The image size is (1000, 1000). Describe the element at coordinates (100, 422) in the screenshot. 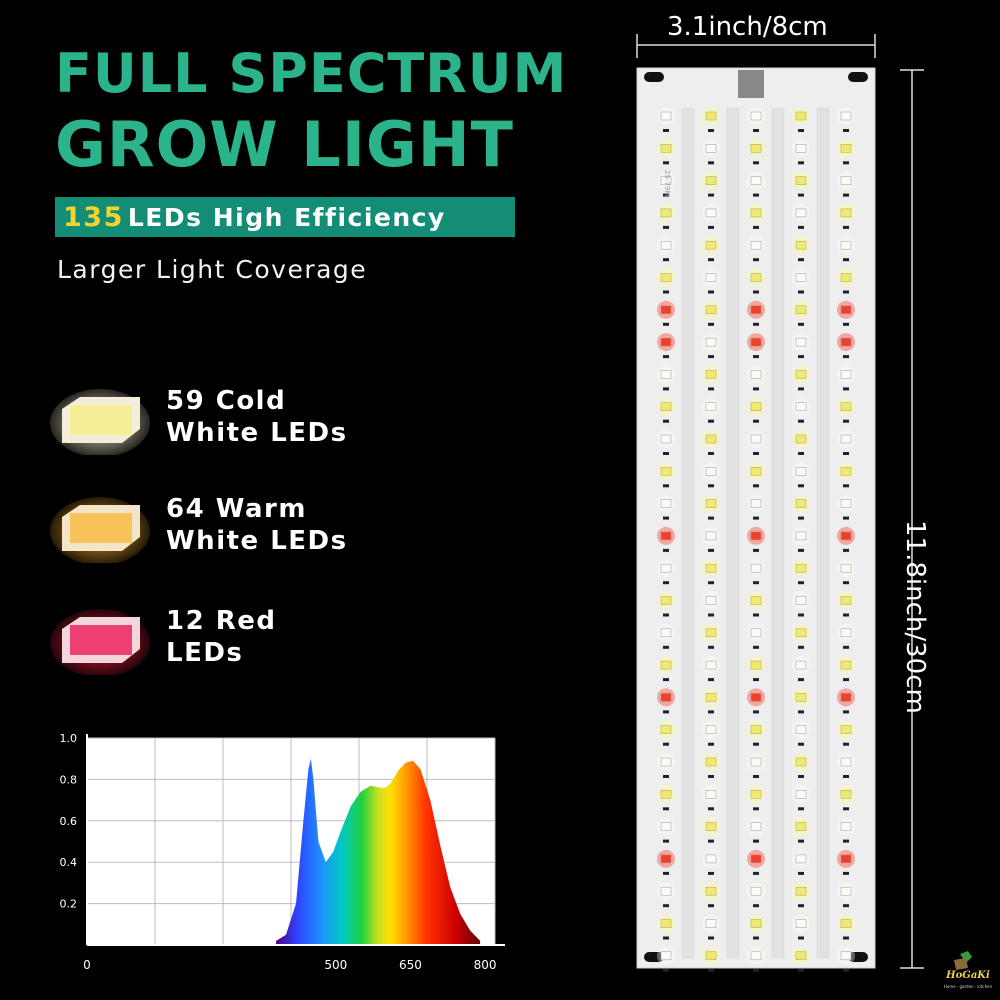

I see `cold-white-led-icon` at that location.